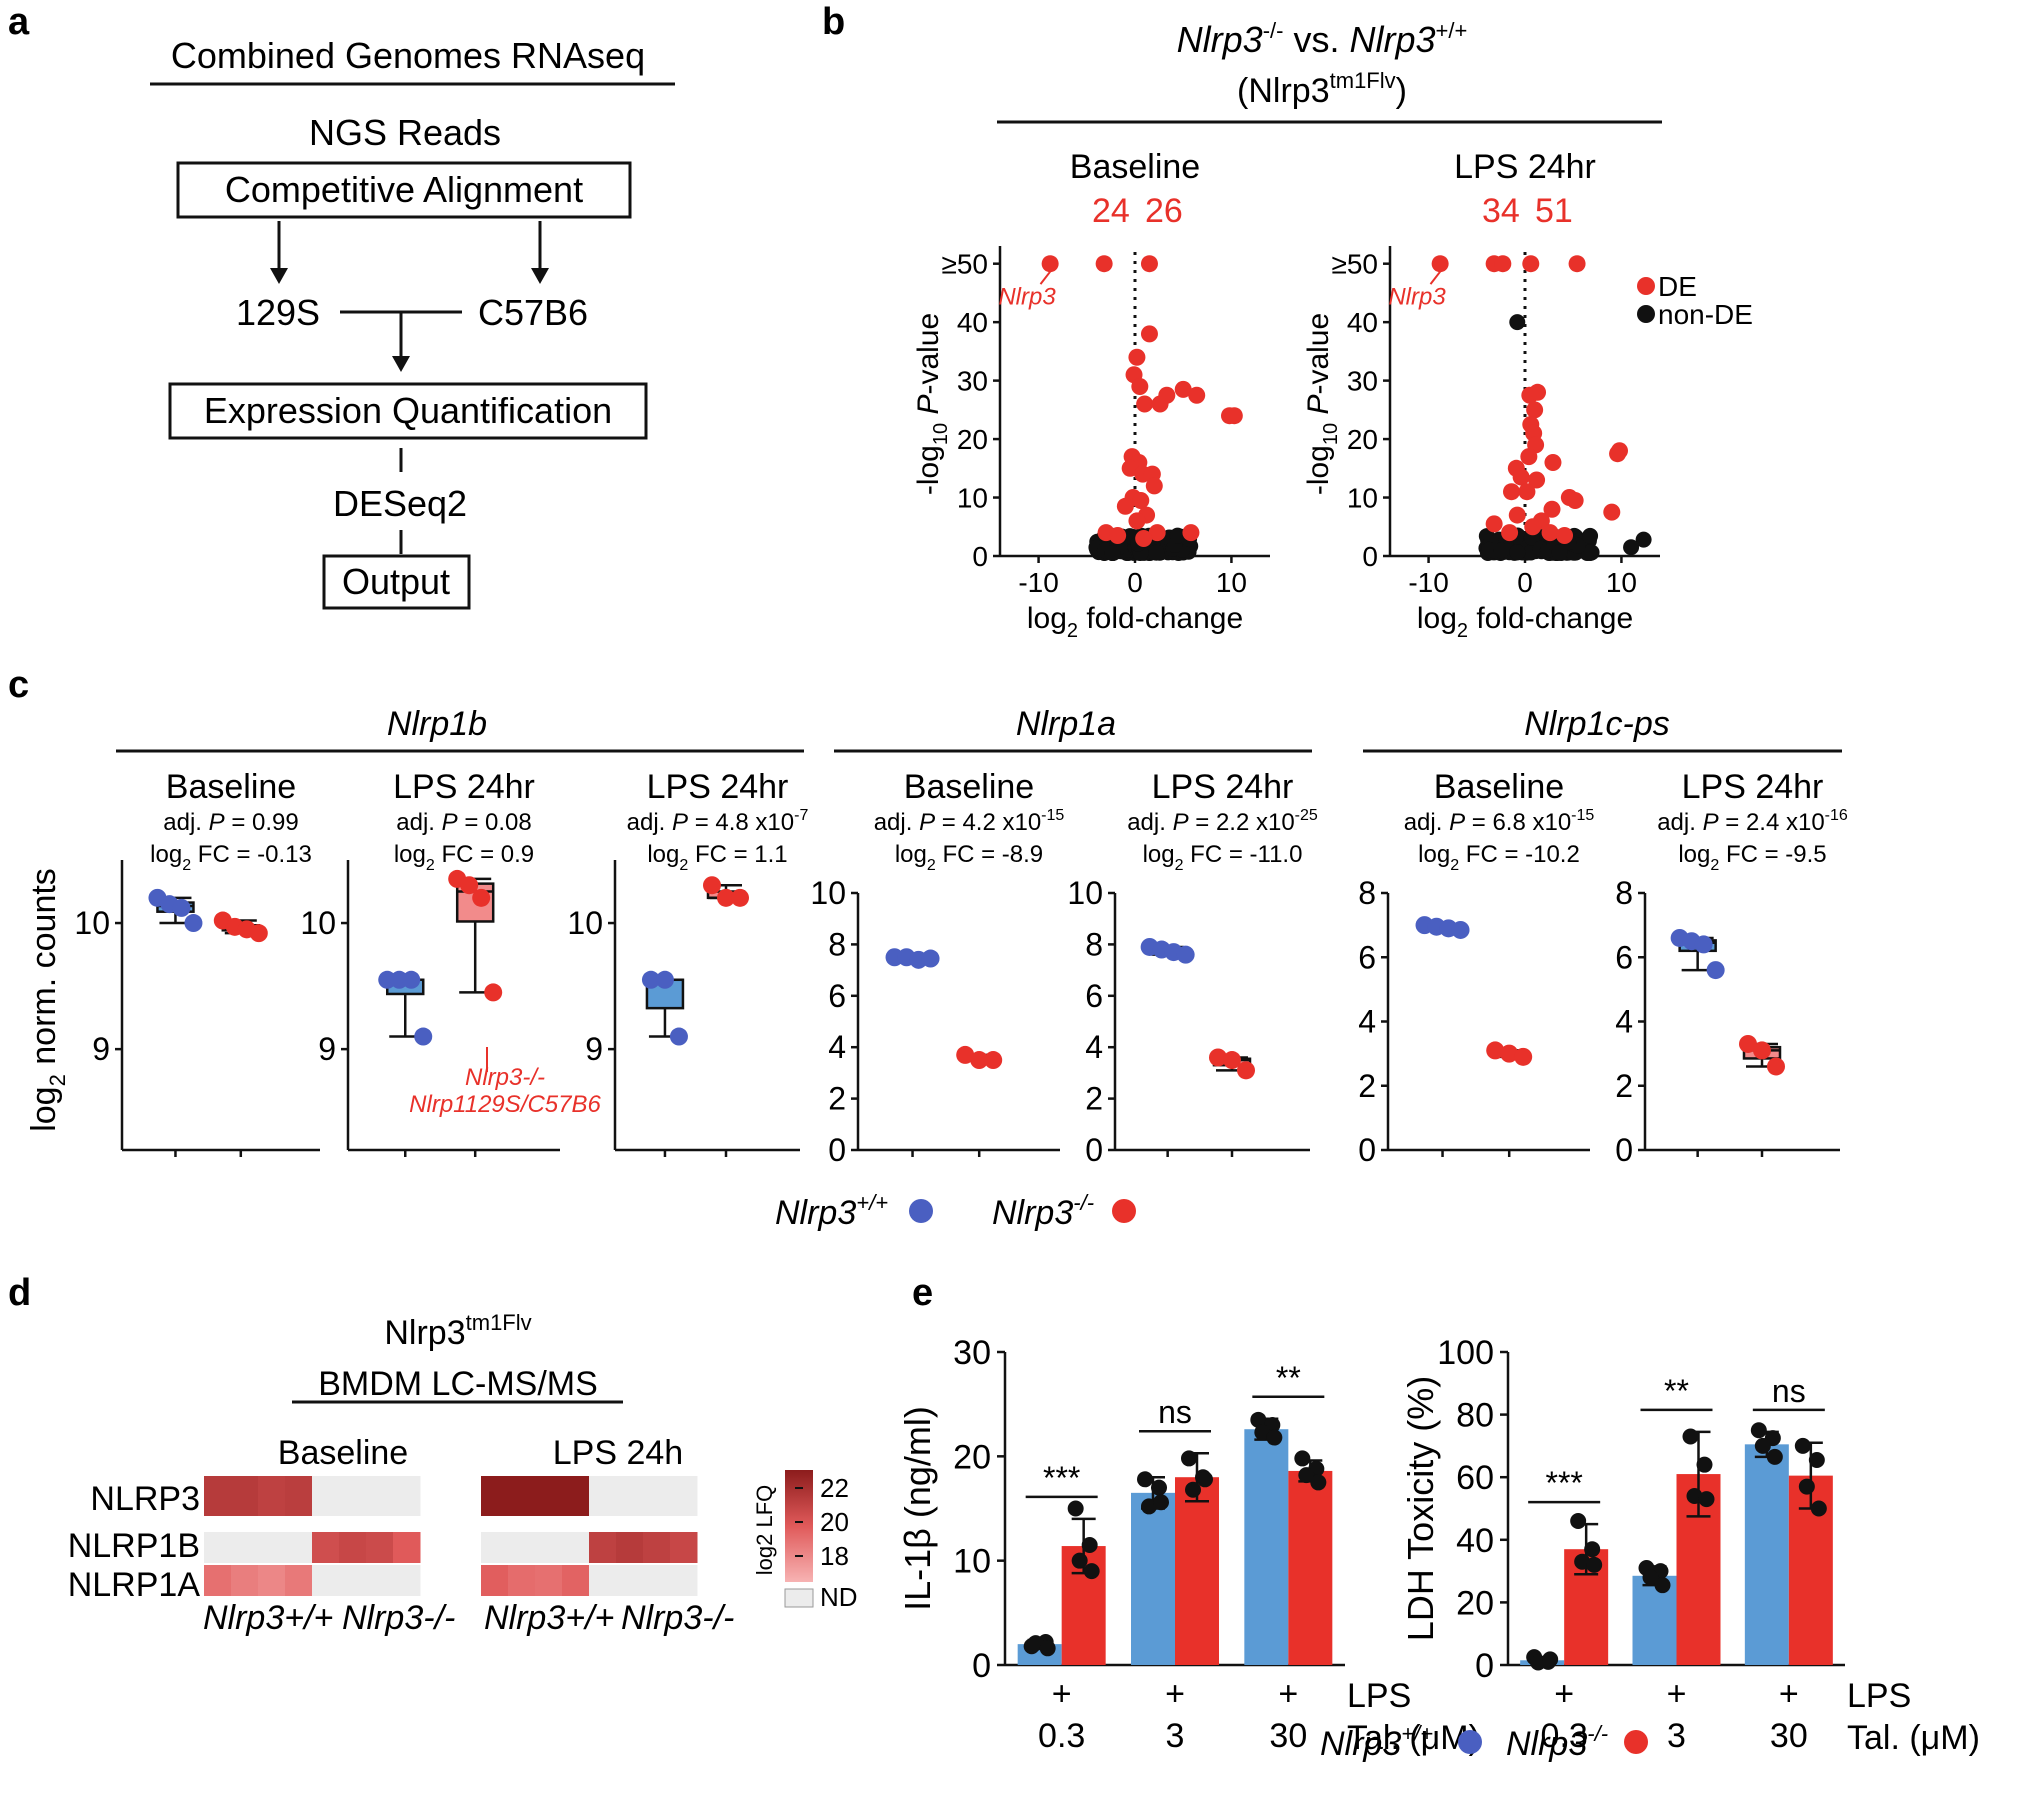  What do you see at coordinates (1045, 278) in the screenshot?
I see `gene-label-leader` at bounding box center [1045, 278].